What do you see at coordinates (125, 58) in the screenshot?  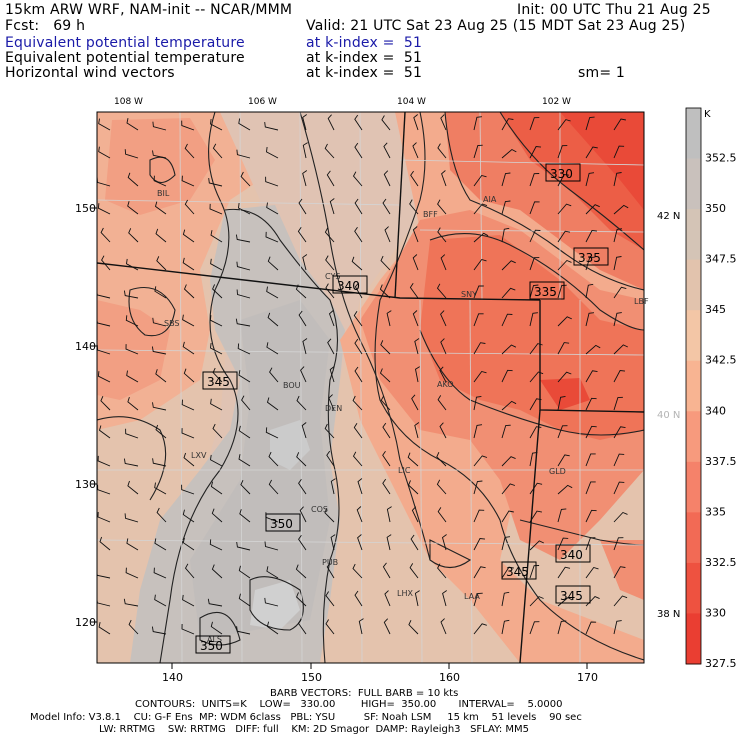 I see `field-name-2: Equivalent potential temperature` at bounding box center [125, 58].